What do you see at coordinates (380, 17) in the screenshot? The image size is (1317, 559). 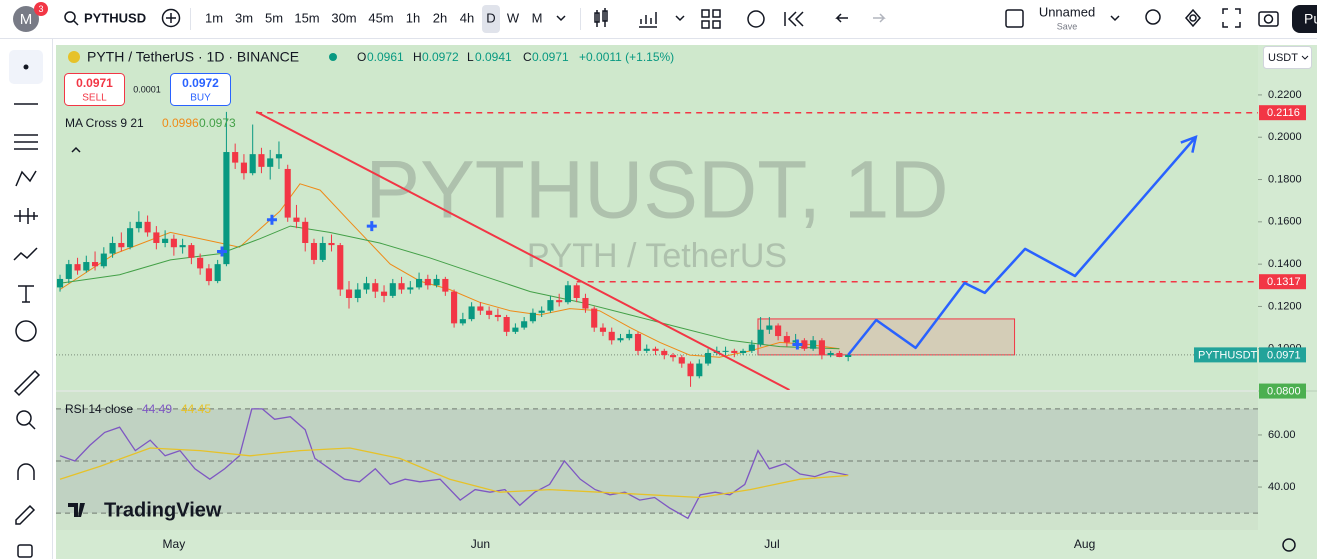 I see `interval: 45m` at bounding box center [380, 17].